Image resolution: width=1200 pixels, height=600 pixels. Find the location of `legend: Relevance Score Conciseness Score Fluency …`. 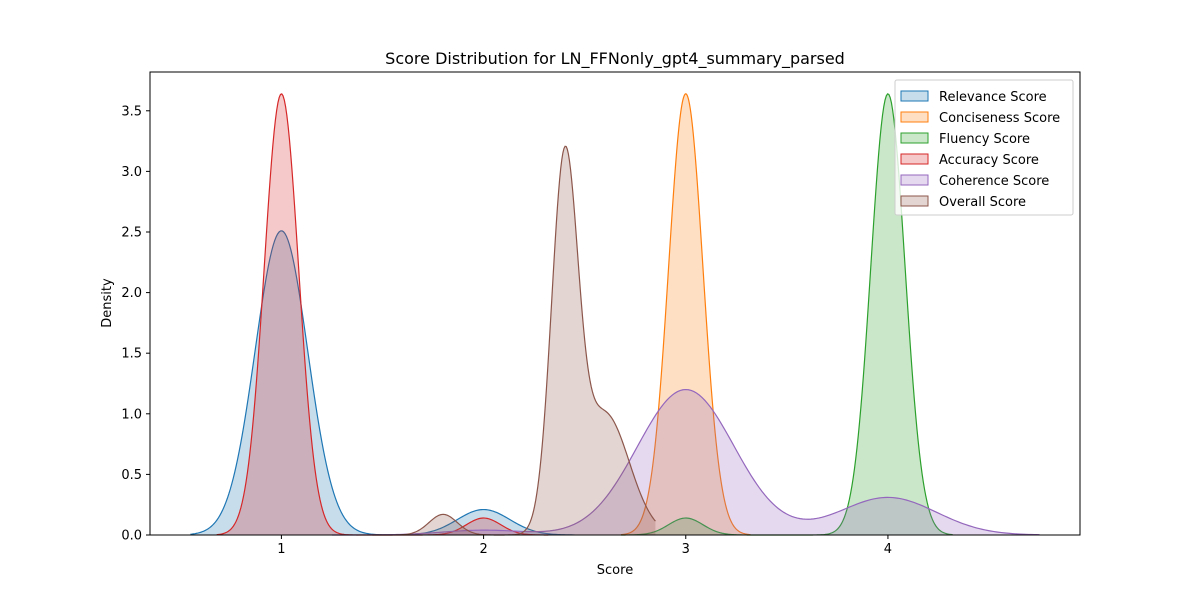

legend: Relevance Score Conciseness Score Fluency … is located at coordinates (984, 147).